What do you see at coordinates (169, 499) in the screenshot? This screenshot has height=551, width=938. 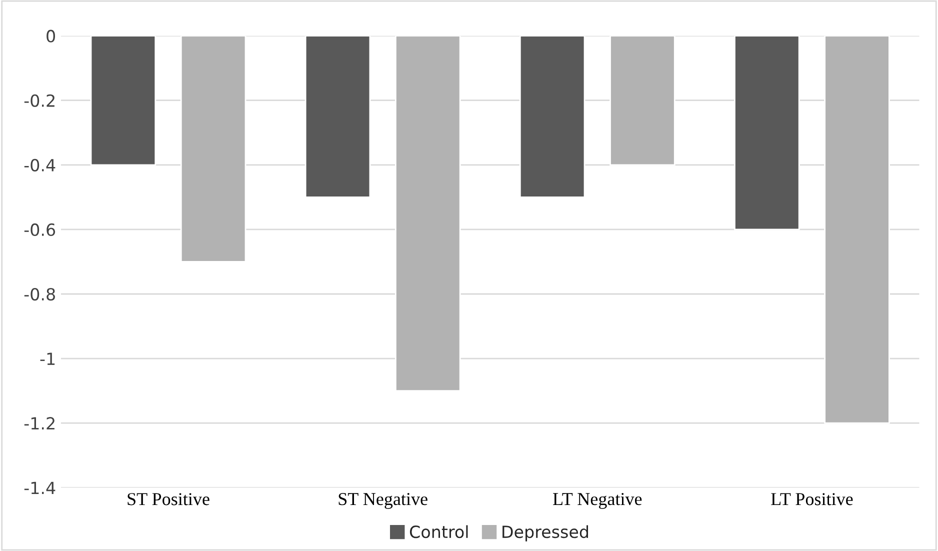 I see `x-tick-label: ST Positive` at bounding box center [169, 499].